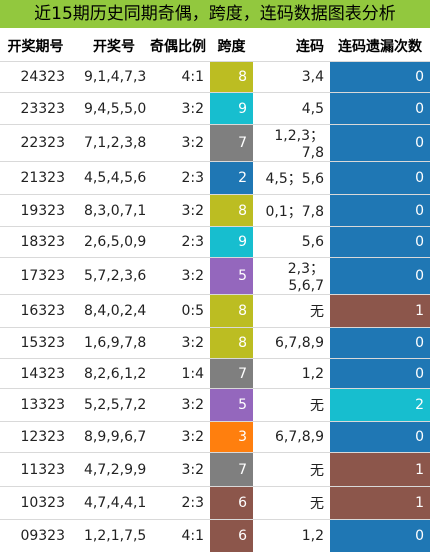 The height and width of the screenshot is (552, 430). What do you see at coordinates (35, 77) in the screenshot?
I see `issue-cell: 24323` at bounding box center [35, 77].